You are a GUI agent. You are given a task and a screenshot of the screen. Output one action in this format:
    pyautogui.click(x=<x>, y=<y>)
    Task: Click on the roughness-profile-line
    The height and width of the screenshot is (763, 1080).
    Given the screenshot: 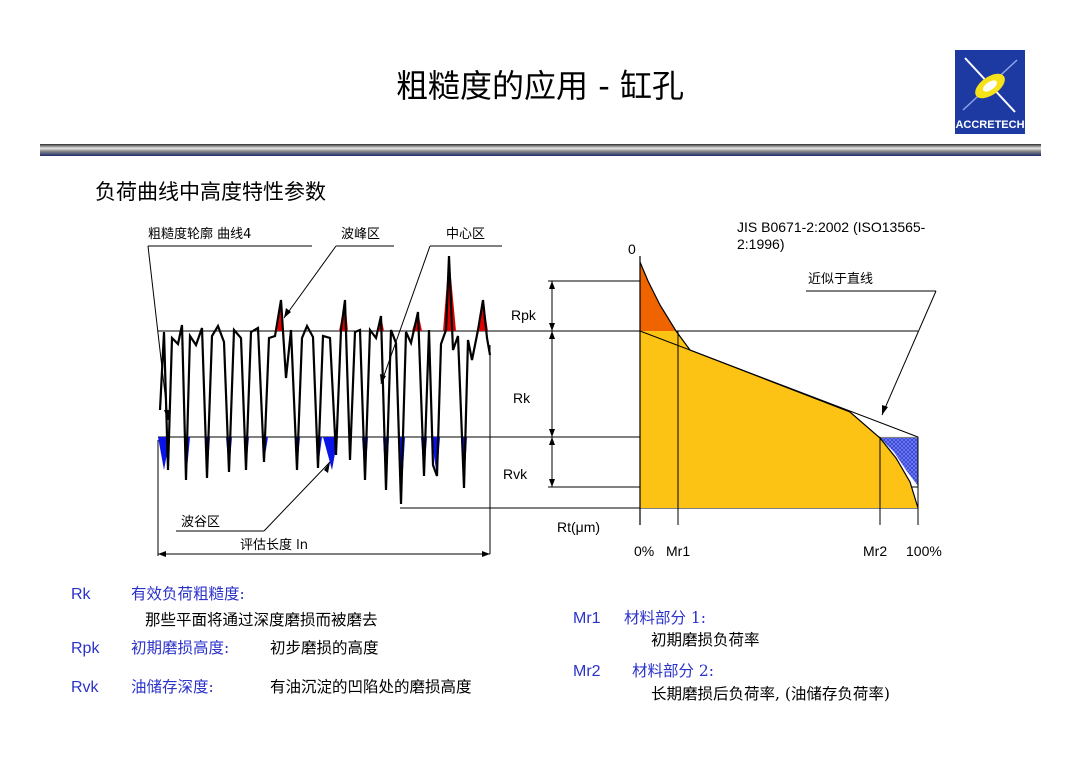 What is the action you would take?
    pyautogui.click(x=325, y=380)
    